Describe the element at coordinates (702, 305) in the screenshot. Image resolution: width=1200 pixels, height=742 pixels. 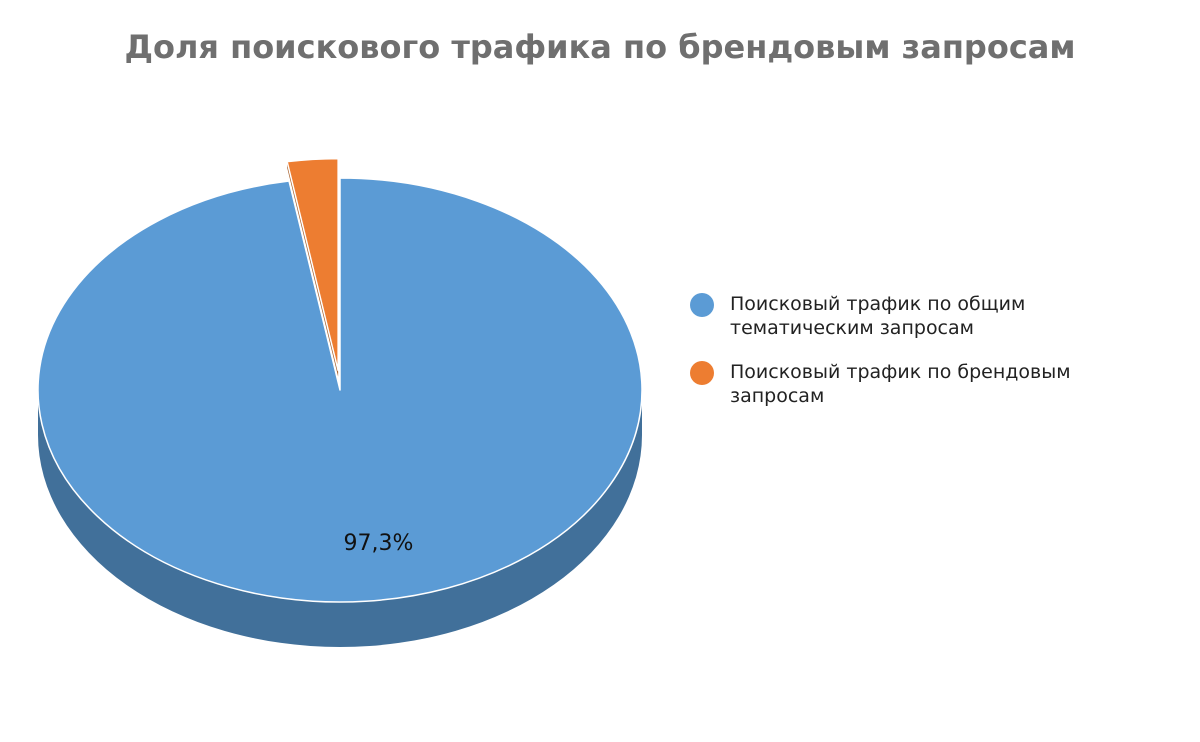
I see `legend-marker-general` at that location.